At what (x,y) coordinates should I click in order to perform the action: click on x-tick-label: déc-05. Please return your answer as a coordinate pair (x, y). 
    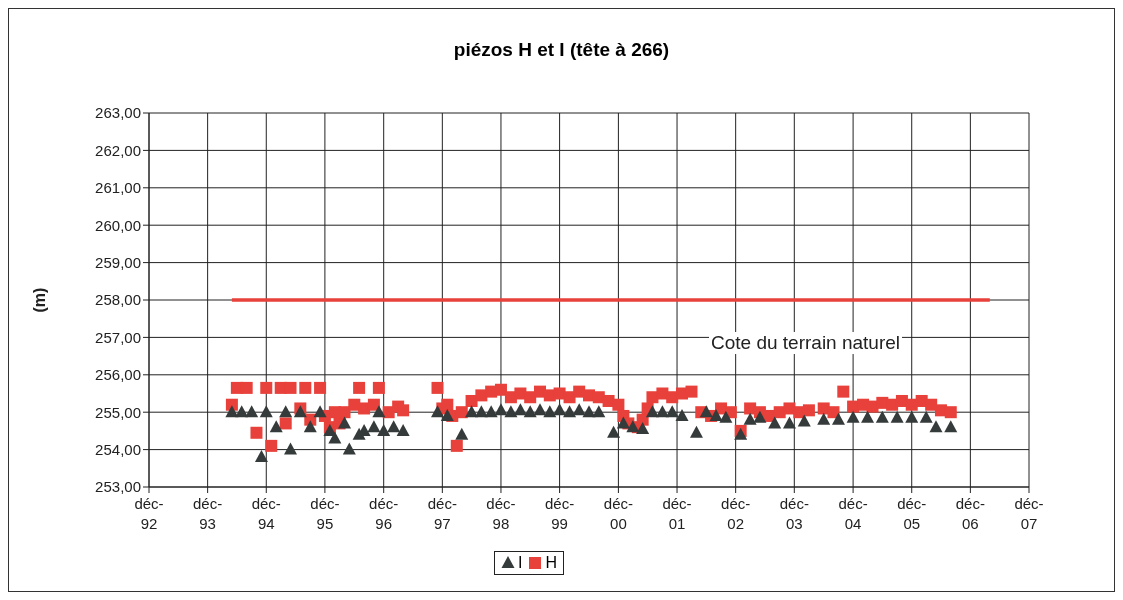
    Looking at the image, I should click on (912, 513).